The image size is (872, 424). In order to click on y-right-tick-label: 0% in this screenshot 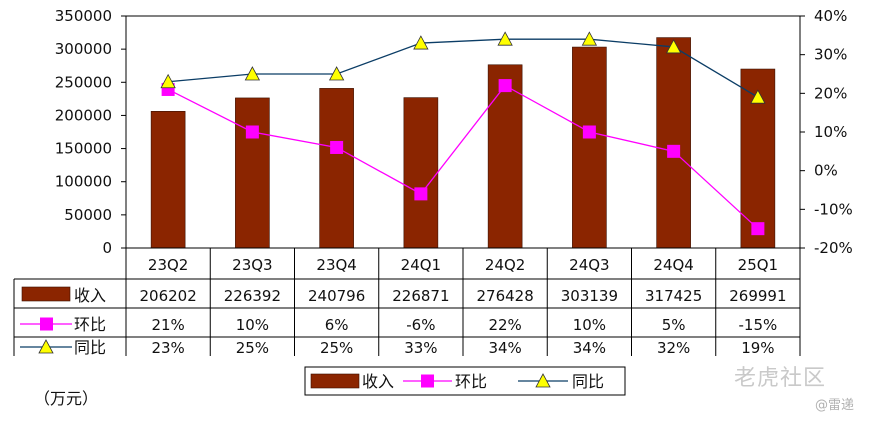, I will do `click(826, 171)`.